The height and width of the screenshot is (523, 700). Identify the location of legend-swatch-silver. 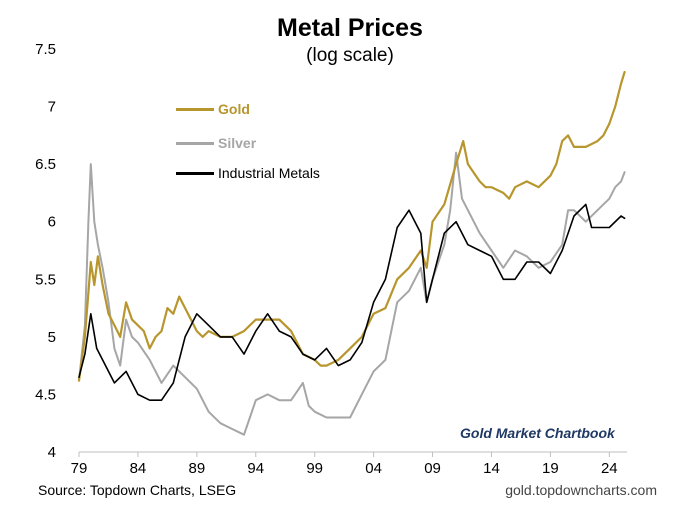
(195, 143).